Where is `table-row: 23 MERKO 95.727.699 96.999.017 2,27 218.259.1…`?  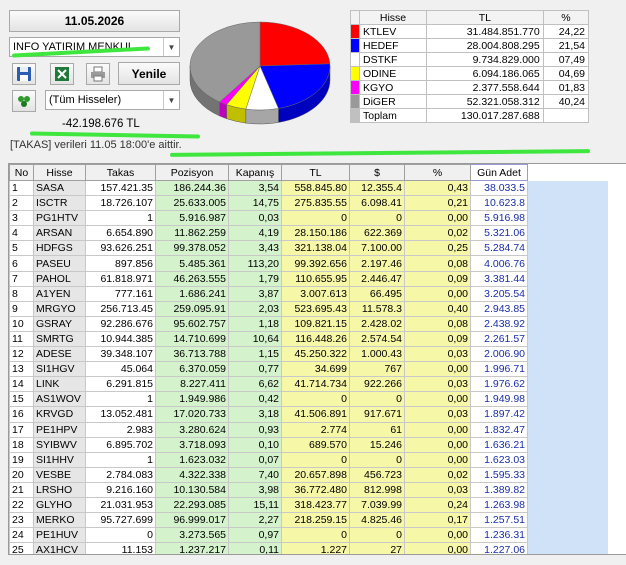
table-row: 23 MERKO 95.727.699 96.999.017 2,27 218.259.1… is located at coordinates (308, 520).